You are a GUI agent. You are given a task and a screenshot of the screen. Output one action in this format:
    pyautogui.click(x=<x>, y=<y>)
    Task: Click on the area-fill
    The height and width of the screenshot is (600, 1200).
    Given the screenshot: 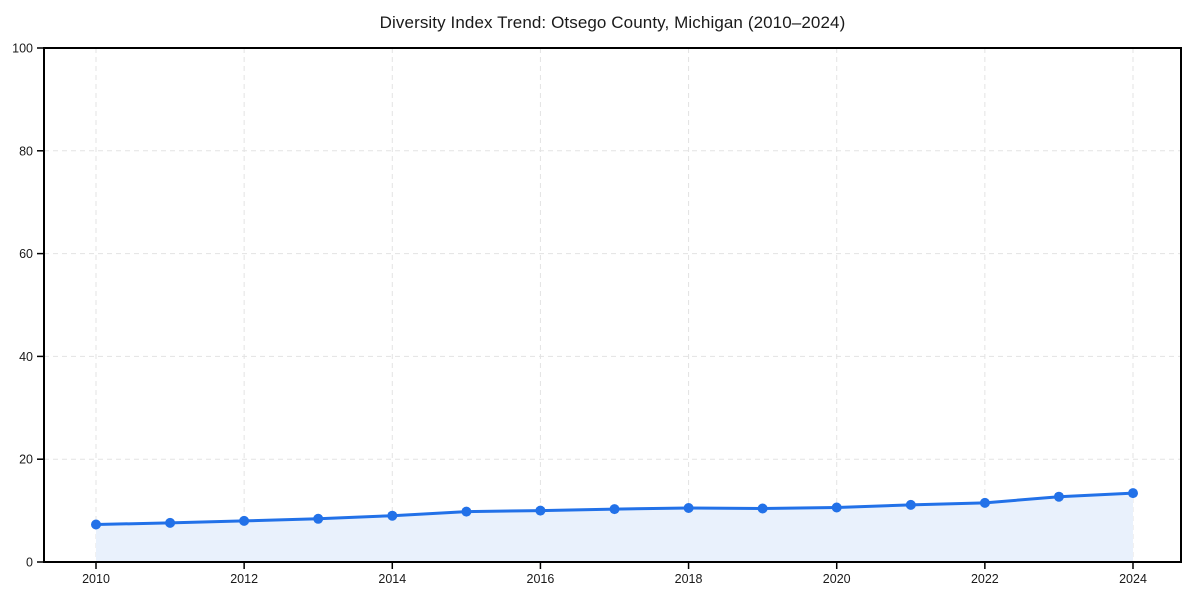 What is the action you would take?
    pyautogui.click(x=614, y=527)
    